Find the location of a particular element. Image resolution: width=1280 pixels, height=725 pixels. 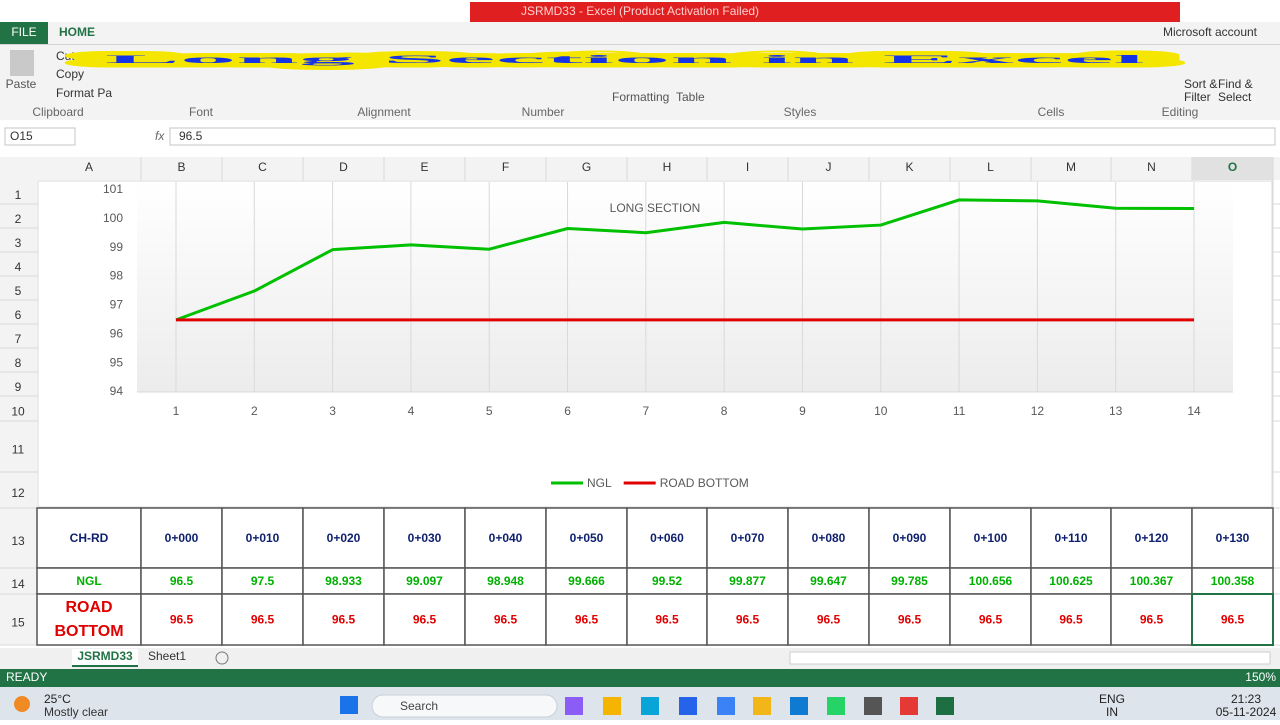

tab: HOME is located at coordinates (77, 32).